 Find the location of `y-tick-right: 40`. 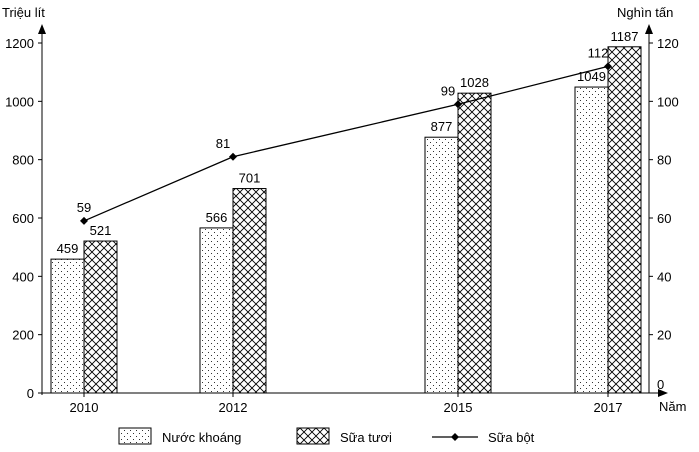

y-tick-right: 40 is located at coordinates (664, 276).